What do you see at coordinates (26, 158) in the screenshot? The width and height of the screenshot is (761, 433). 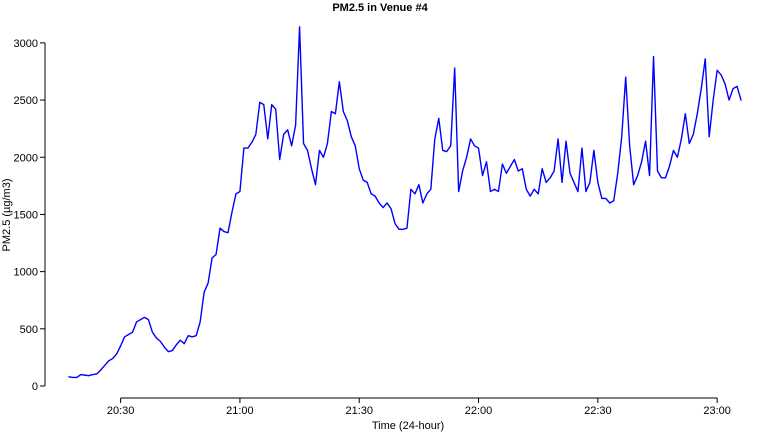 I see `y-tick-label: 2000` at bounding box center [26, 158].